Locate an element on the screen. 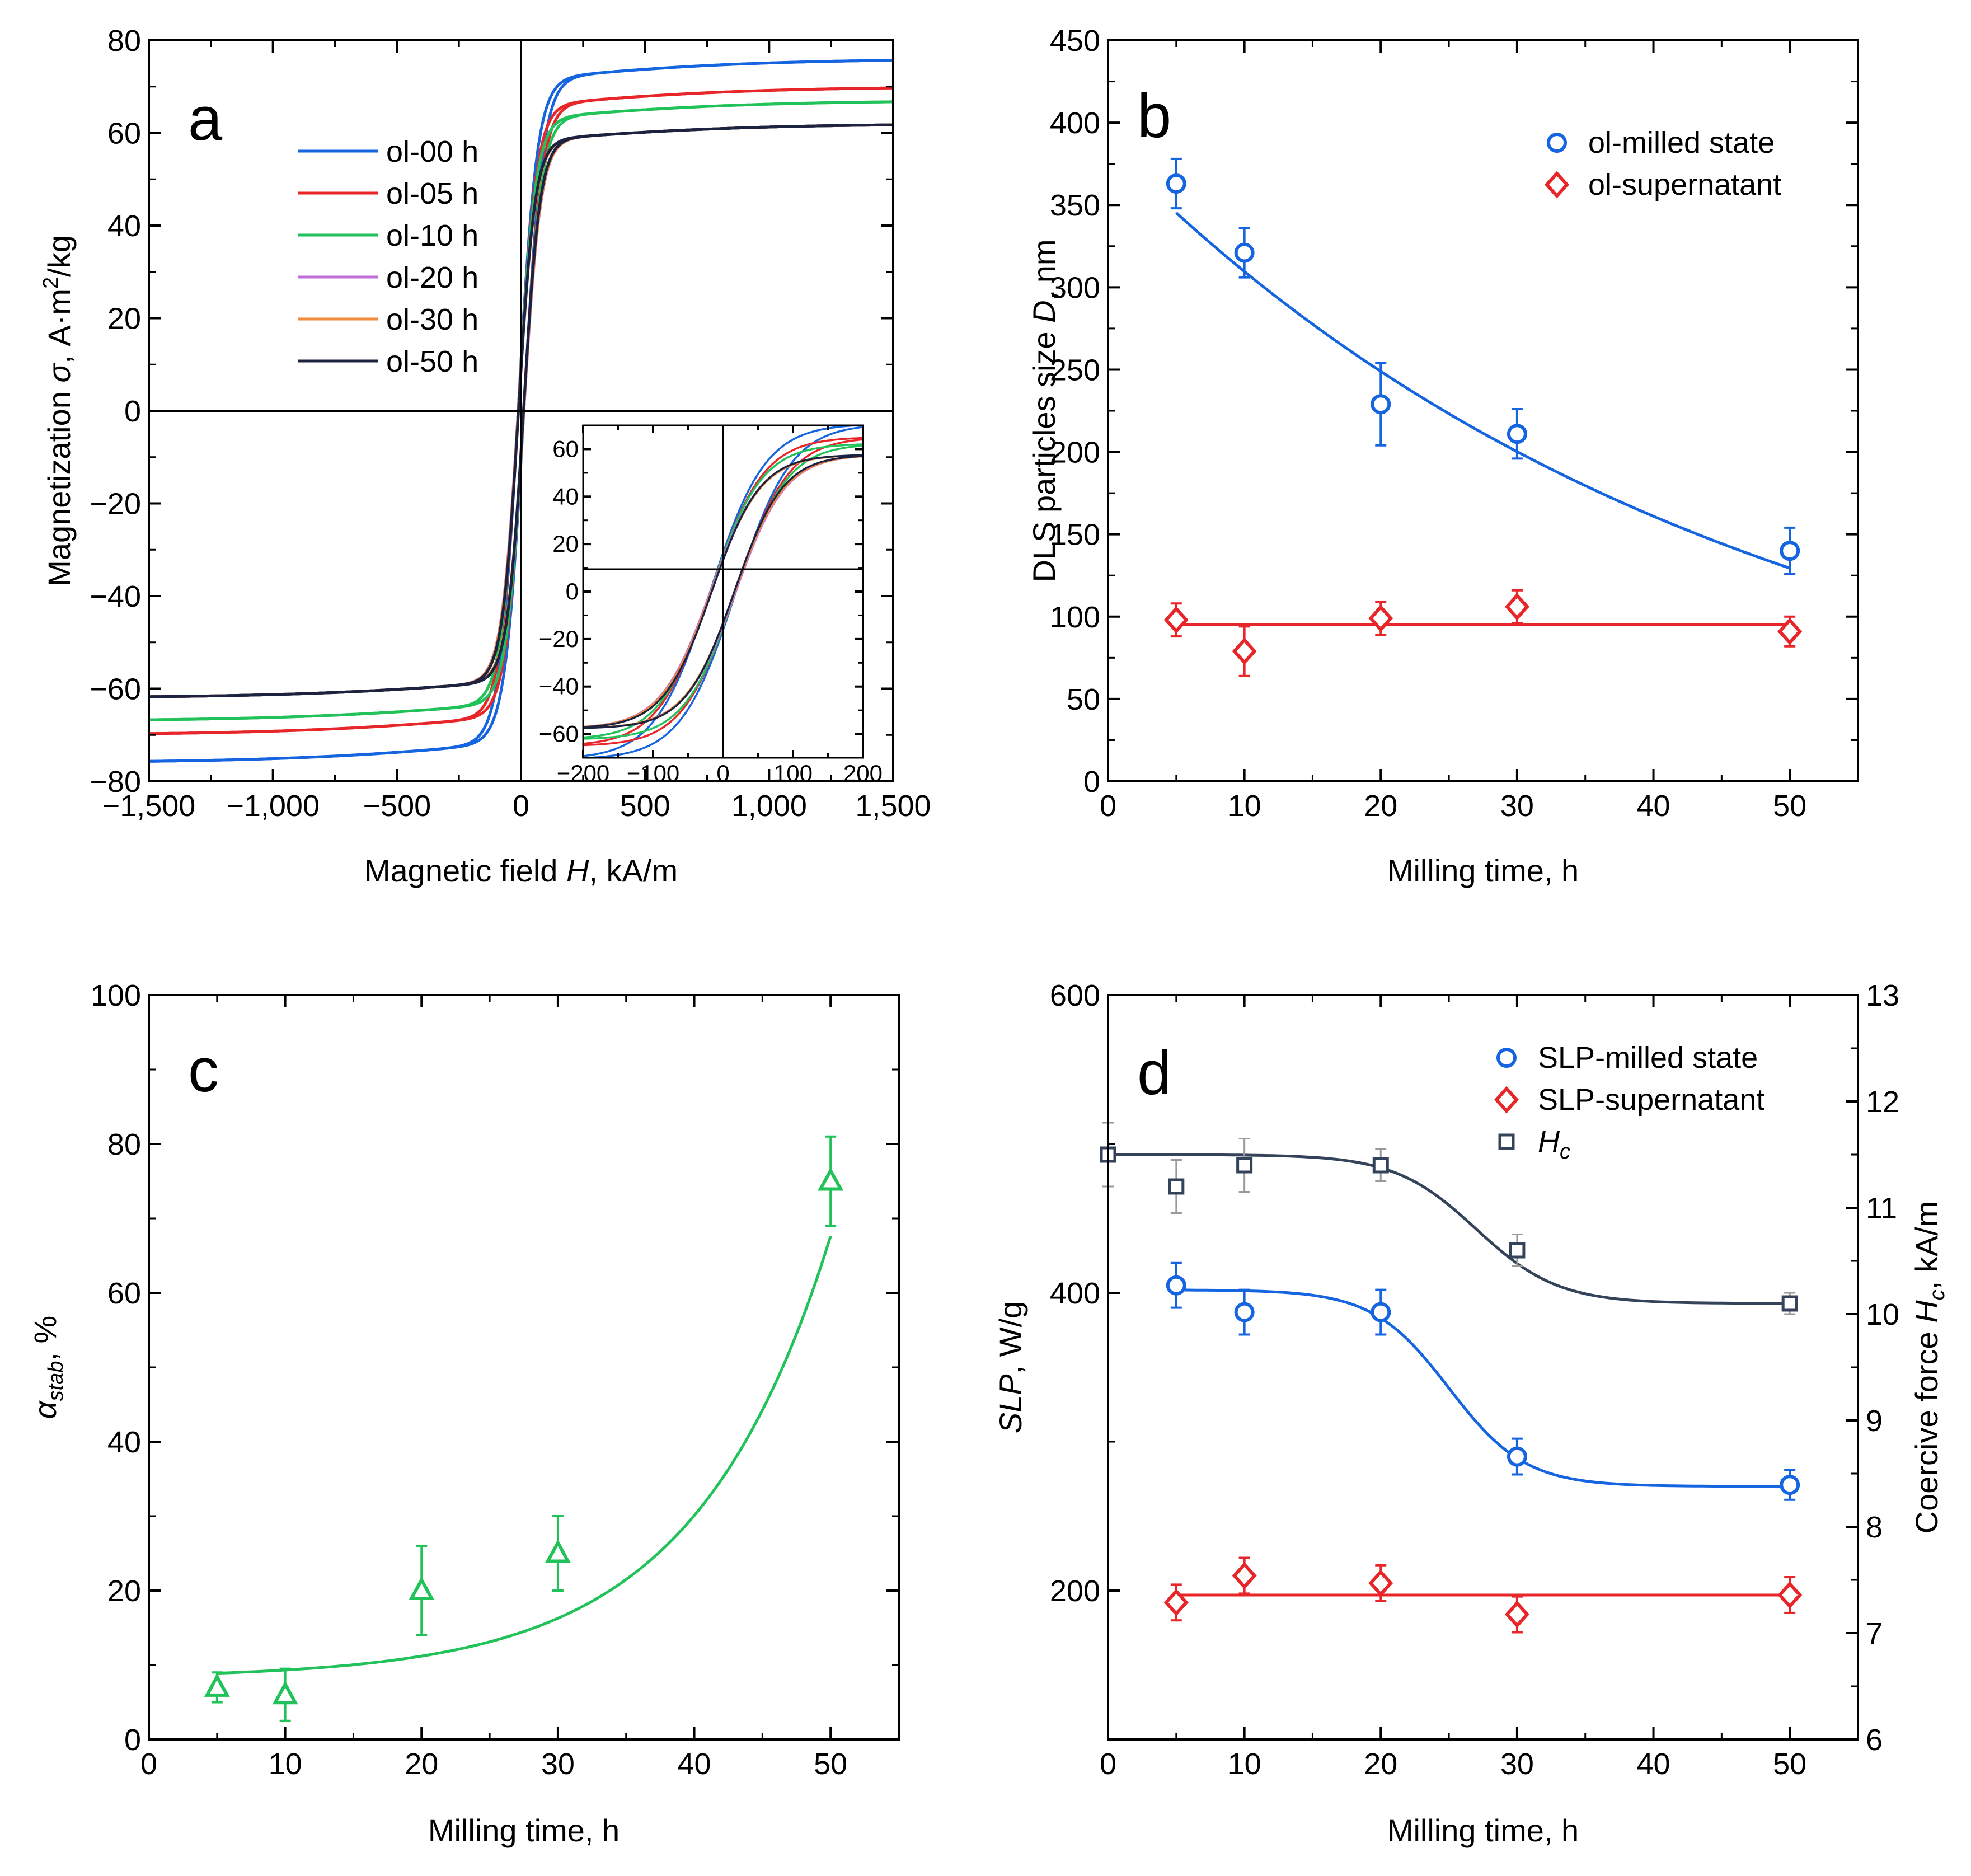  legend-label-ol-00: ol-00 h is located at coordinates (432, 151).